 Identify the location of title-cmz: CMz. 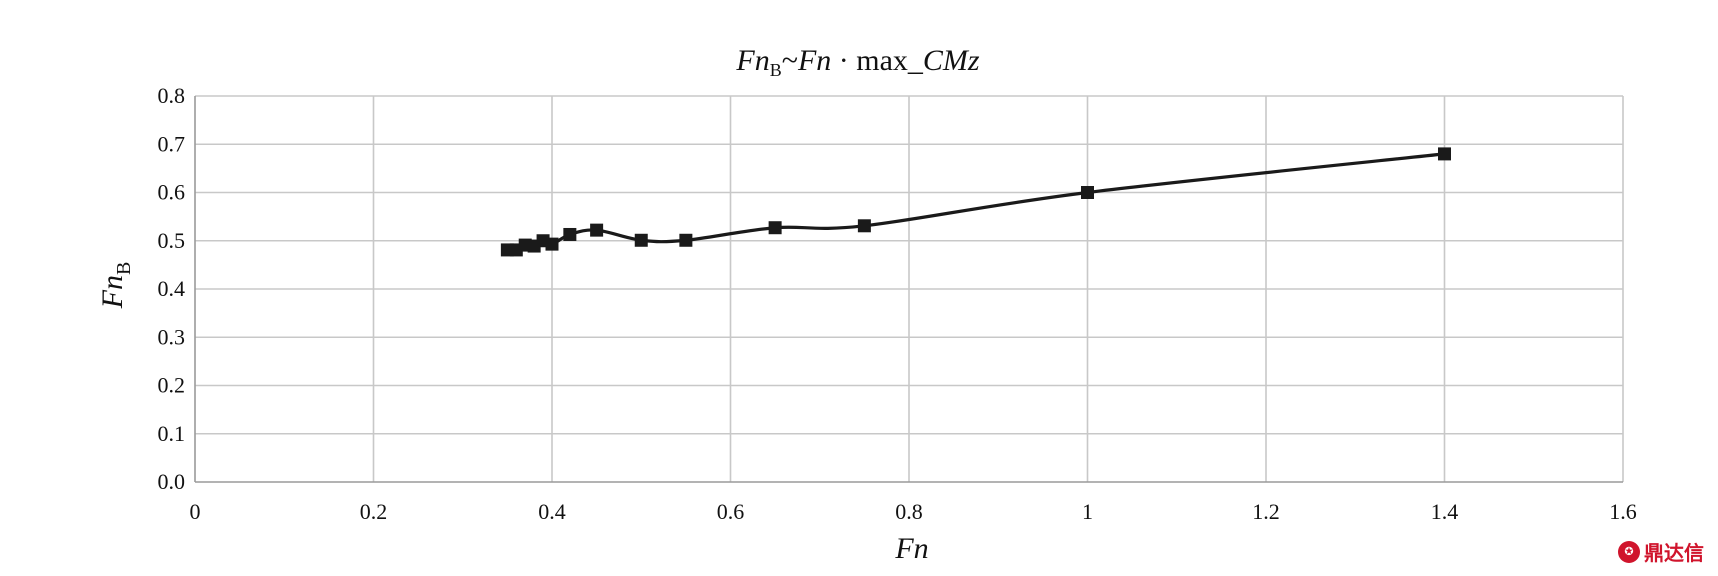
(951, 60).